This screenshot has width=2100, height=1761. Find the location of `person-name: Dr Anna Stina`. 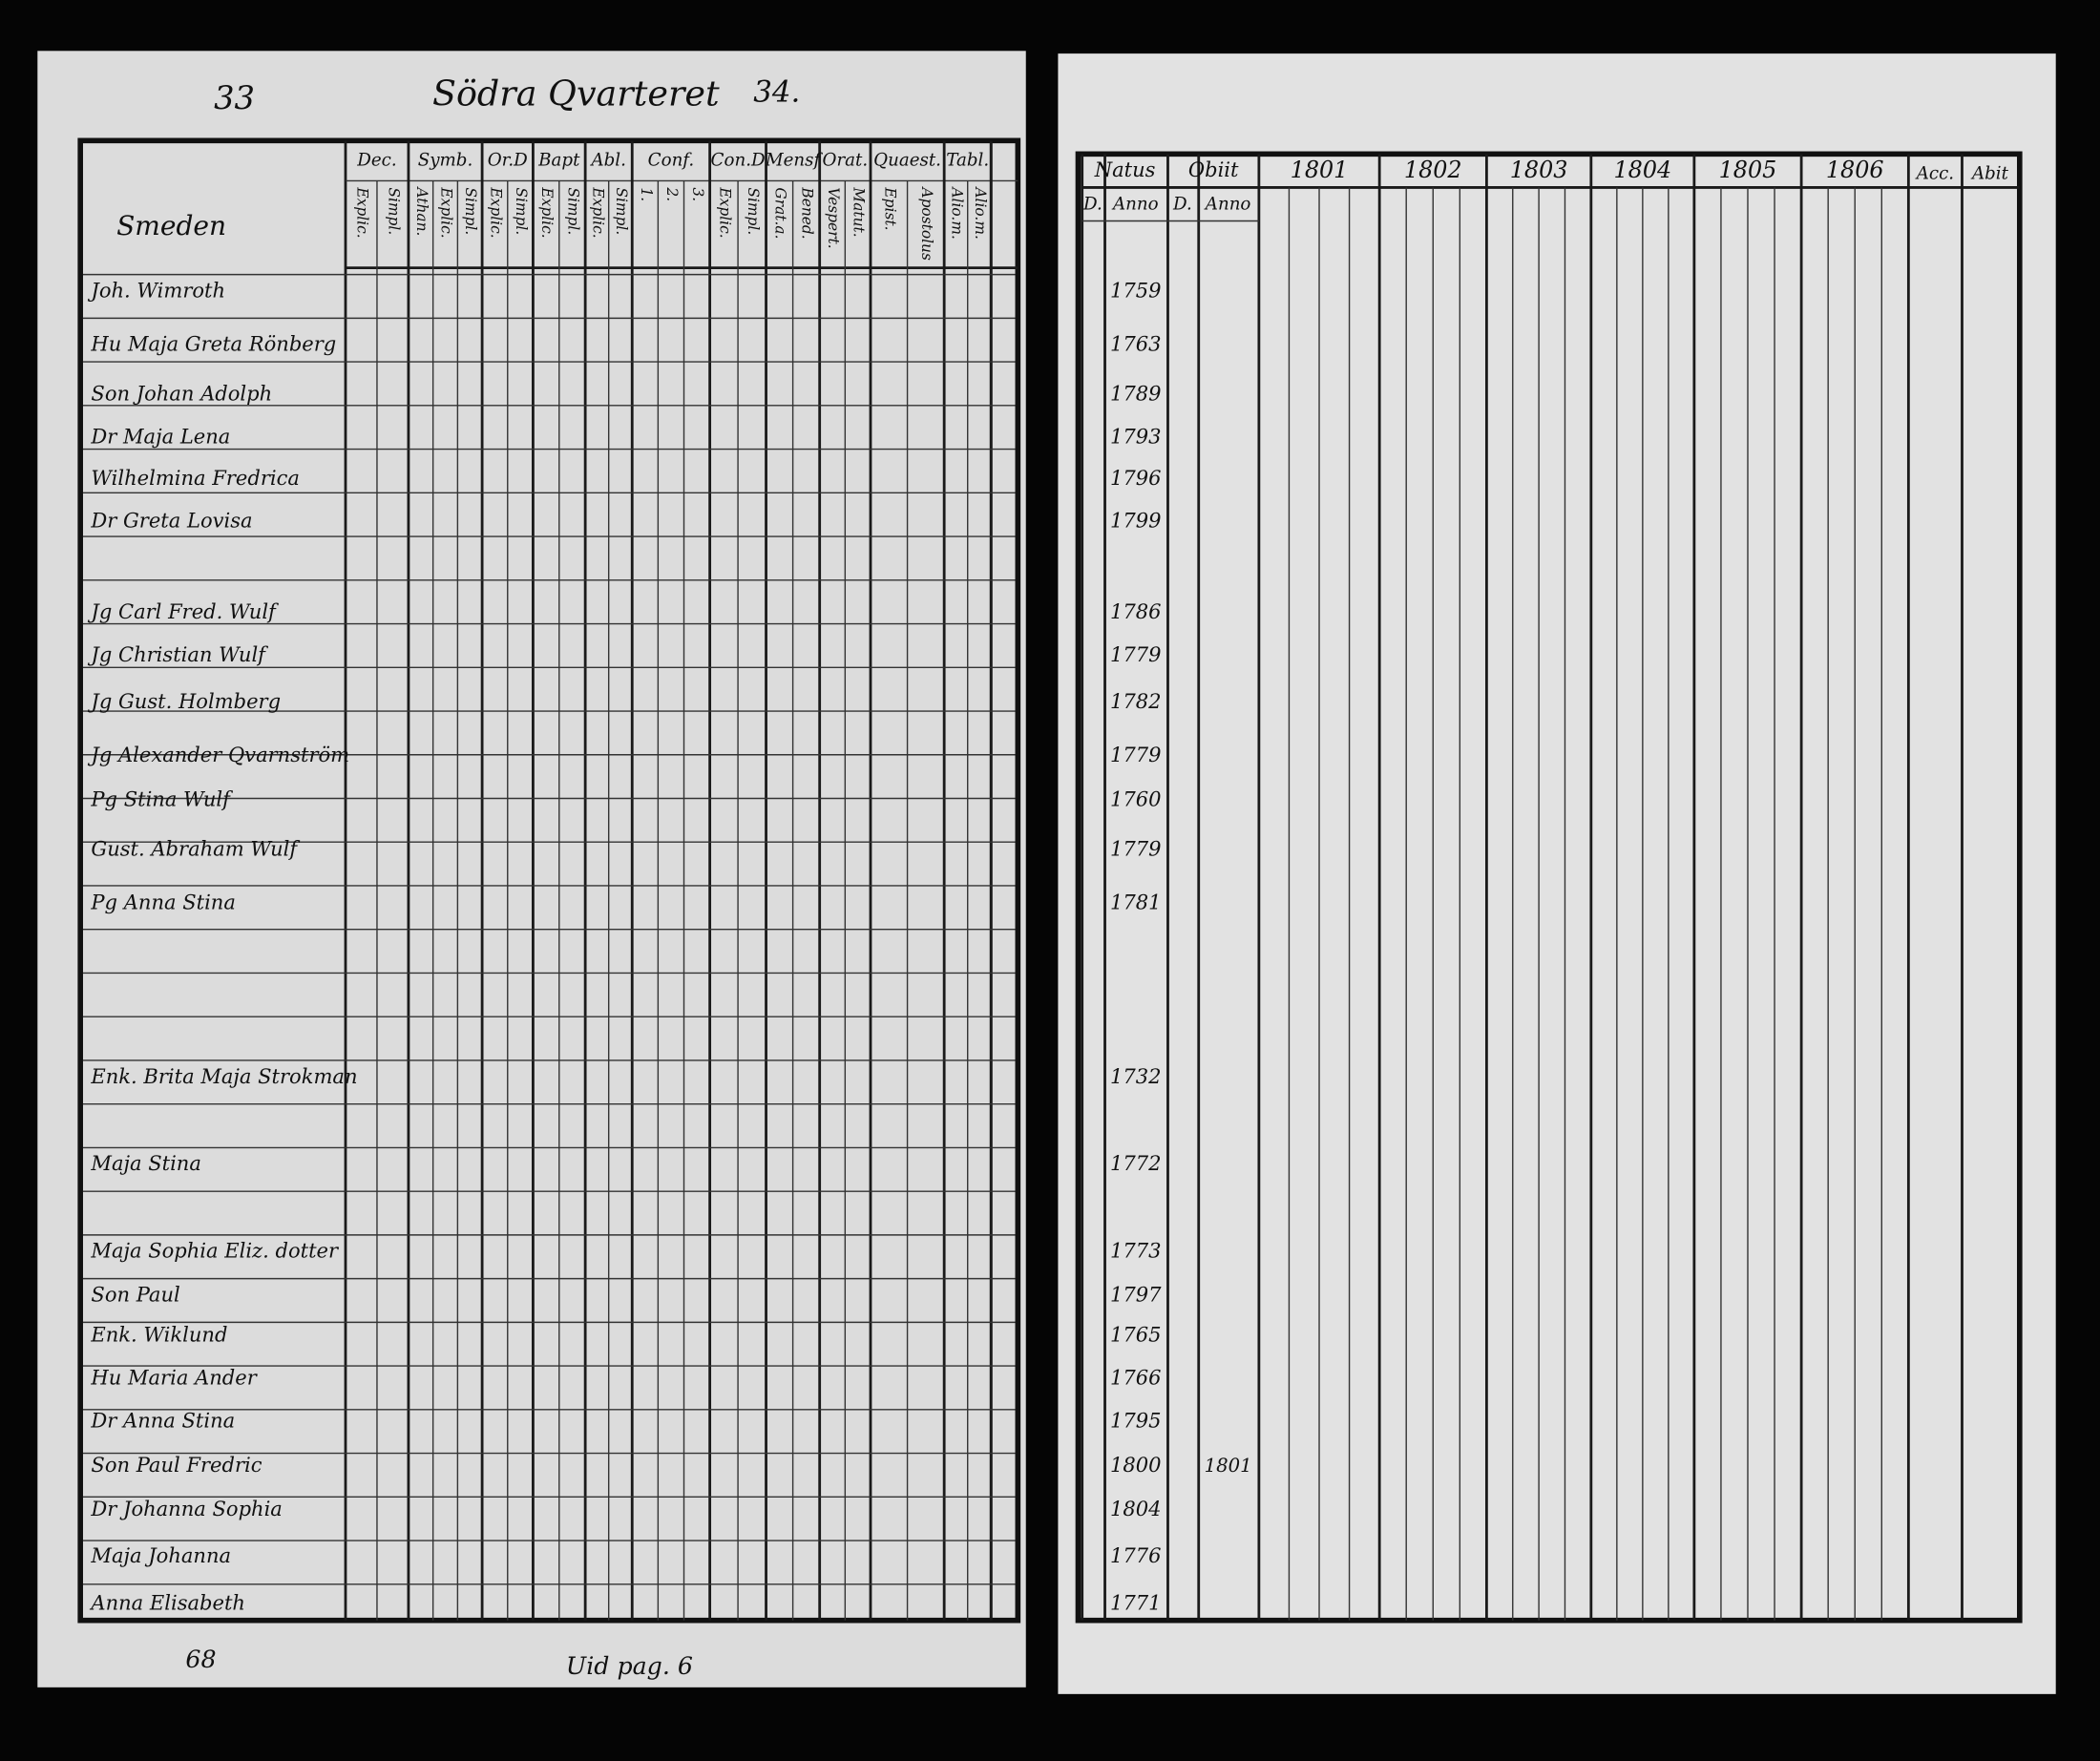

person-name: Dr Anna Stina is located at coordinates (162, 1421).